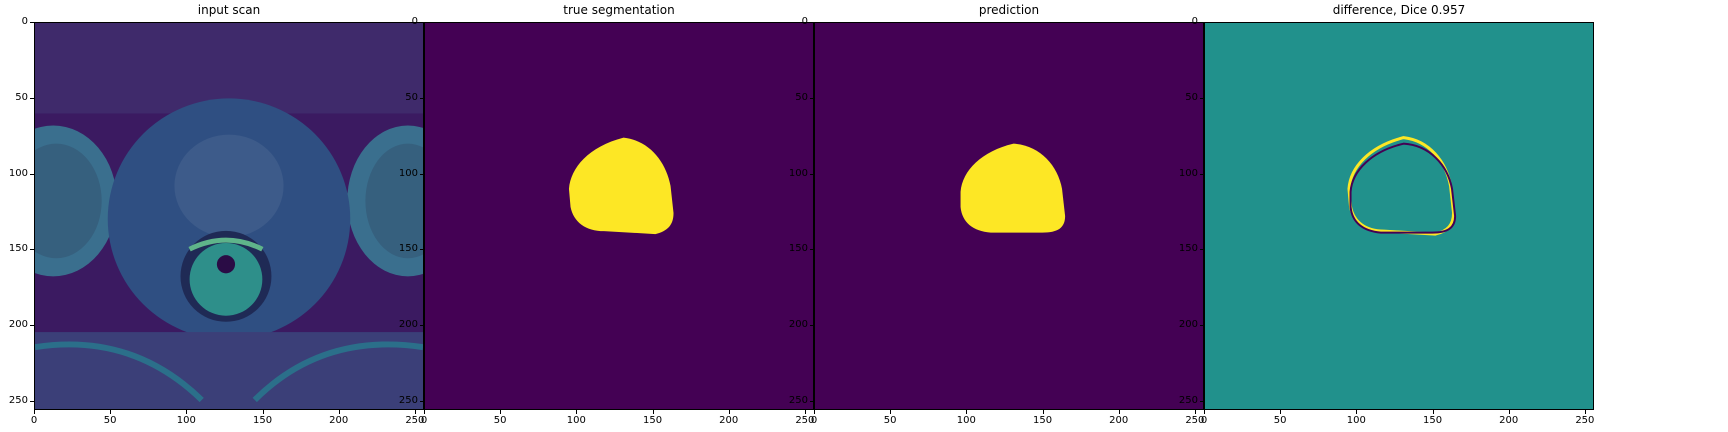 This screenshot has width=1728, height=432. What do you see at coordinates (226, 279) in the screenshot?
I see `scan-rectum-inner` at bounding box center [226, 279].